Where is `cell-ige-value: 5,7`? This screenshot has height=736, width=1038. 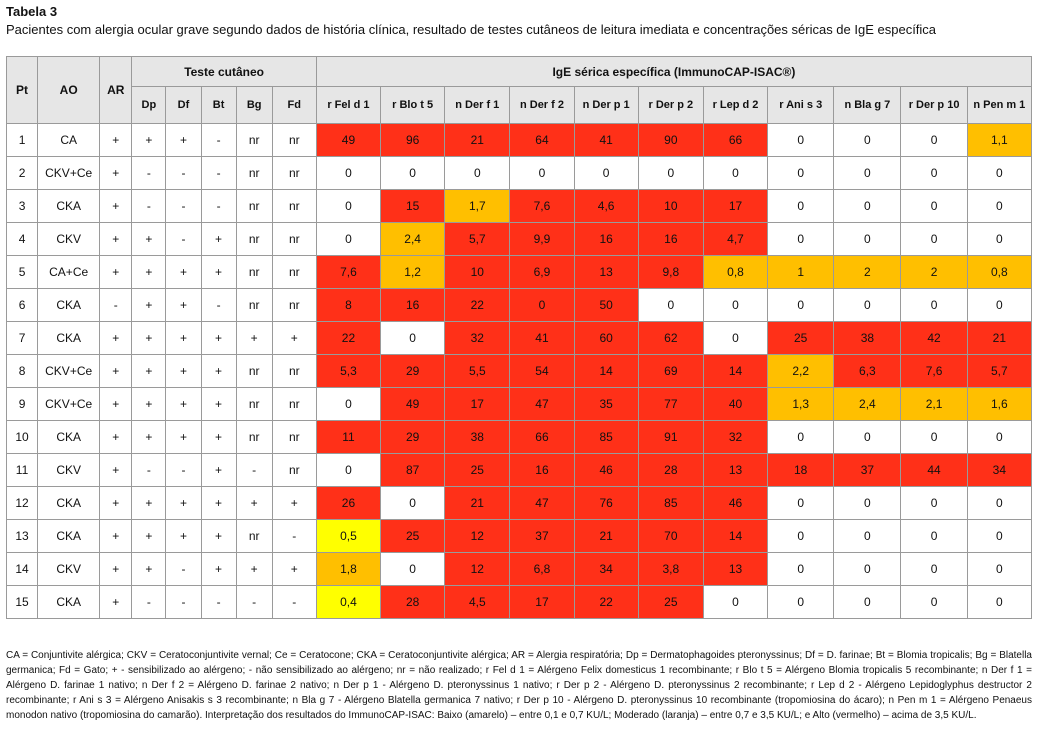 cell-ige-value: 5,7 is located at coordinates (477, 239).